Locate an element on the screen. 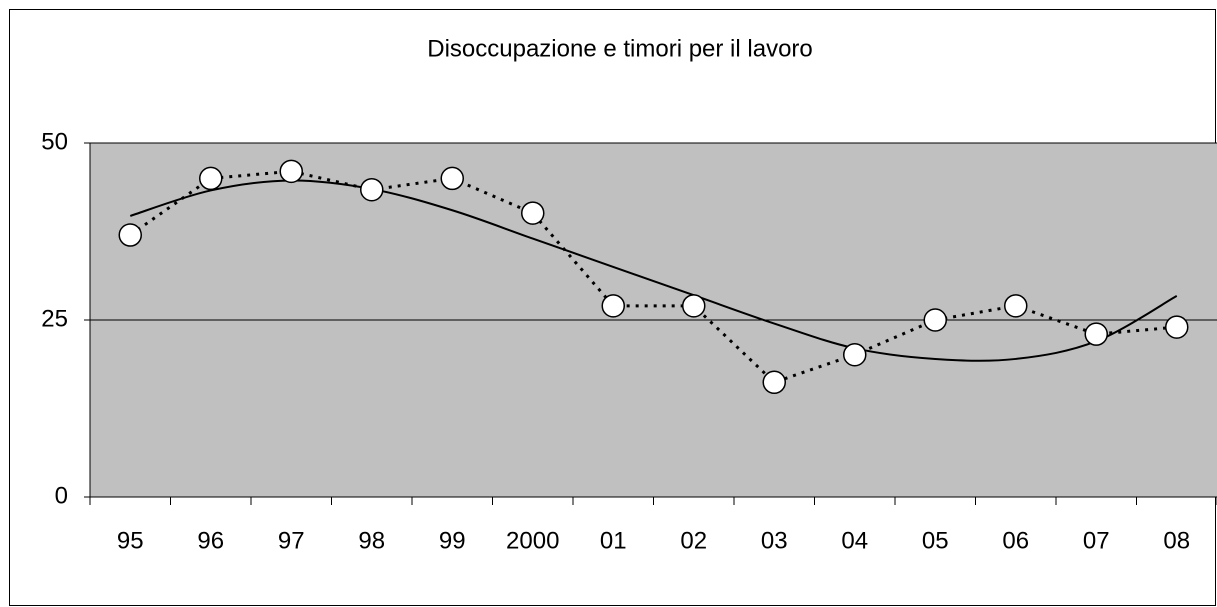  x-tick-label: 03 is located at coordinates (774, 540).